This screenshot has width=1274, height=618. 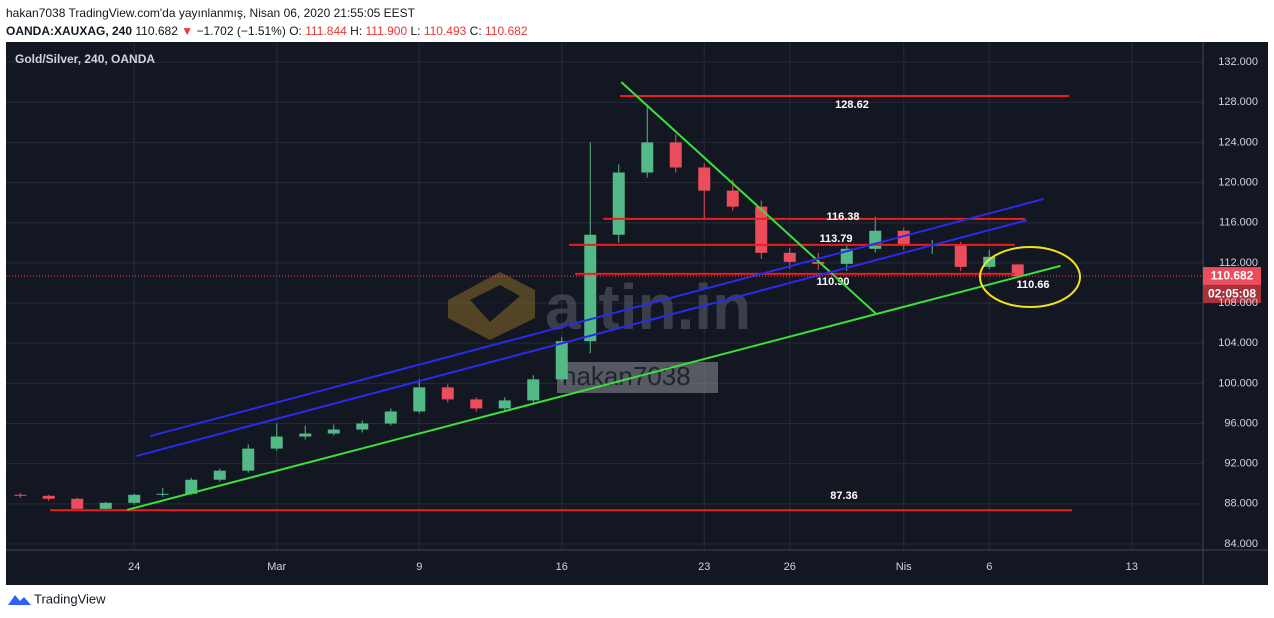 What do you see at coordinates (1030, 277) in the screenshot?
I see `highlight-circle` at bounding box center [1030, 277].